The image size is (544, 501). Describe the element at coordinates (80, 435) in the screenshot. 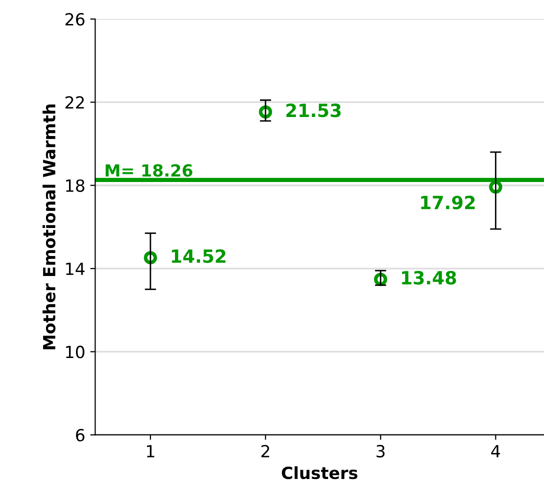

I see `y-tick-label: 6` at that location.